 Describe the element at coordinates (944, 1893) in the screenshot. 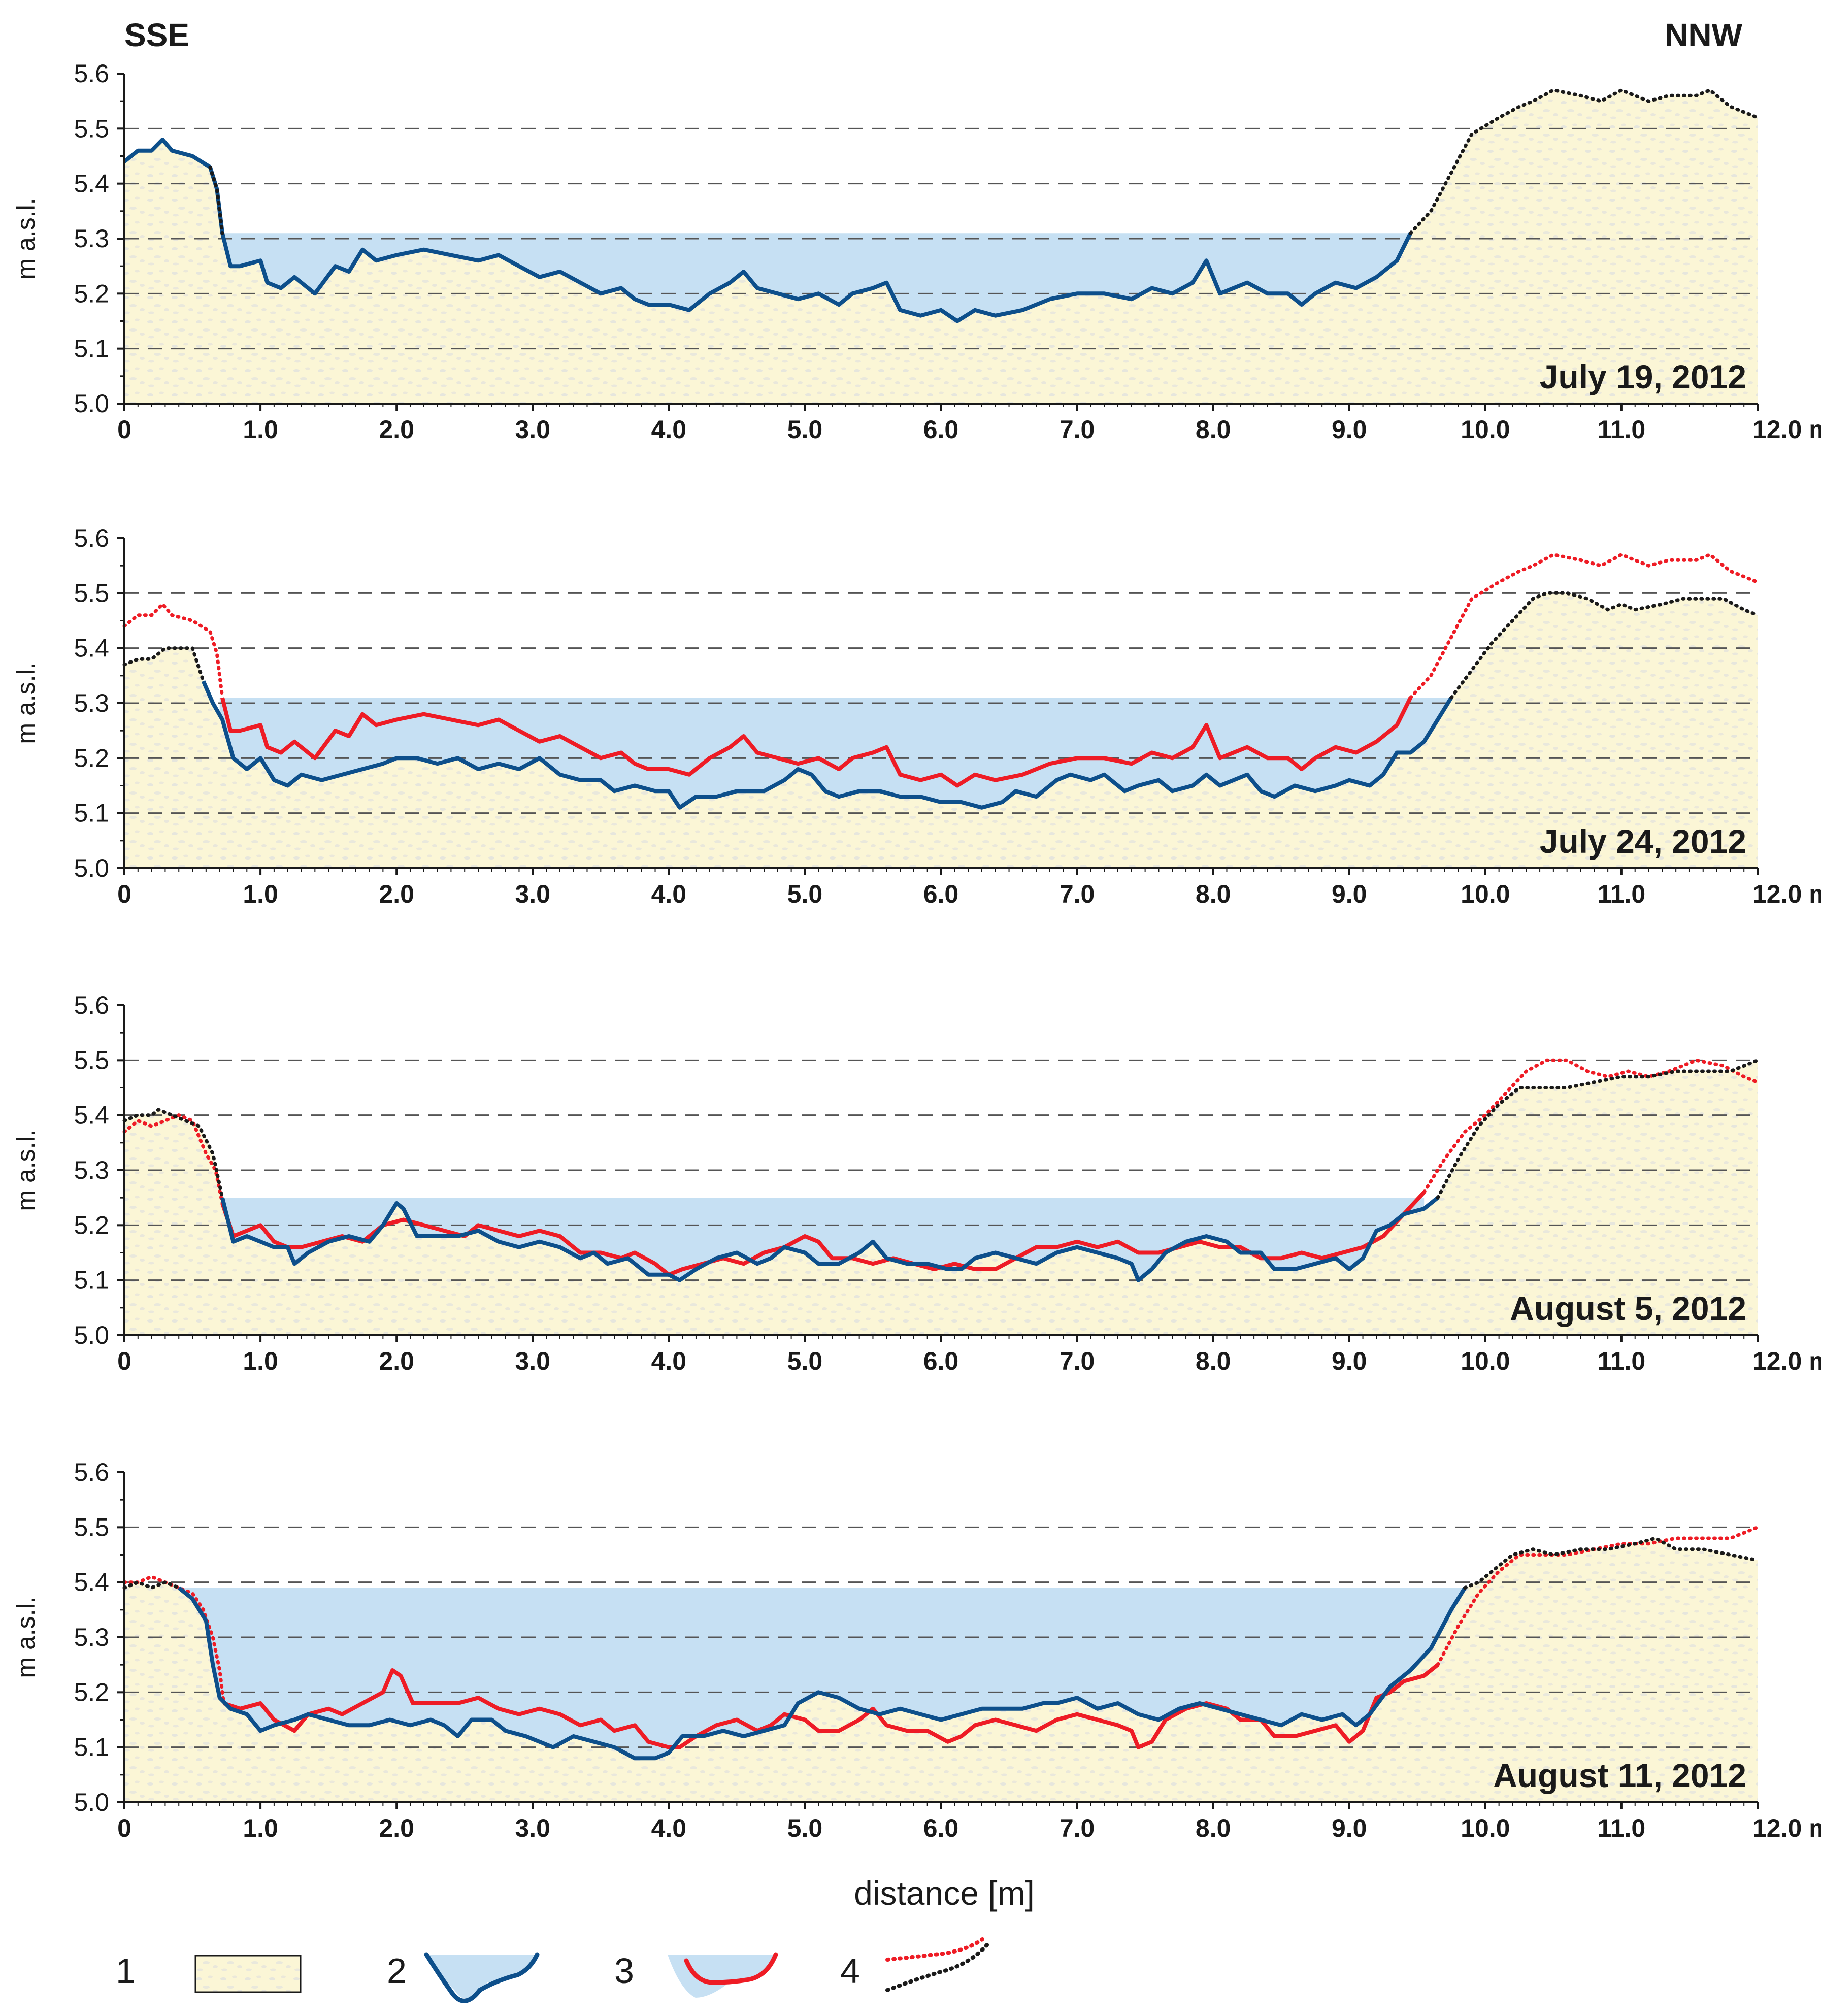

I see `x-axis-label: distance [m]` at that location.